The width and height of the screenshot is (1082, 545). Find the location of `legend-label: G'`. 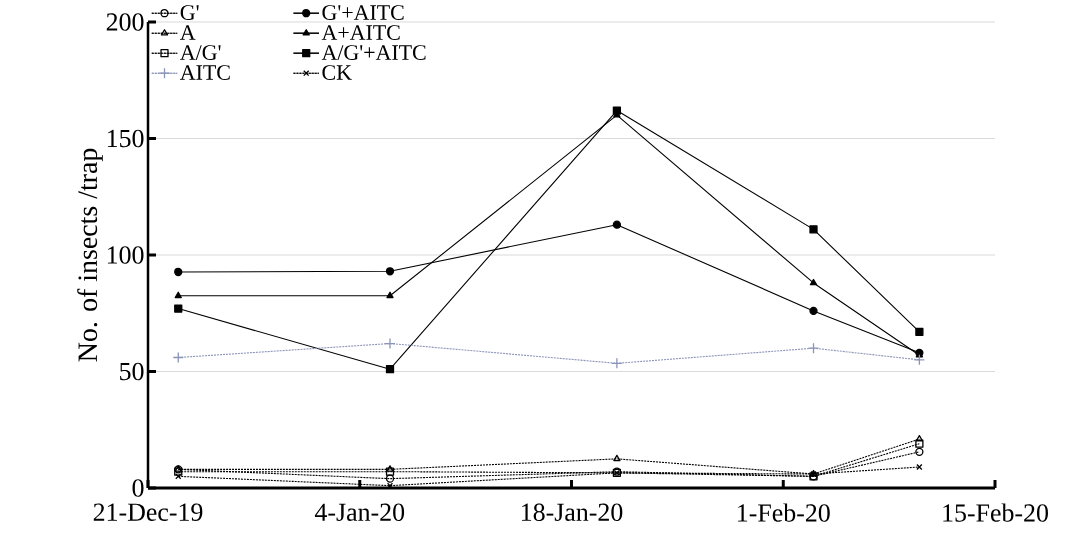

legend-label: G' is located at coordinates (189, 12).